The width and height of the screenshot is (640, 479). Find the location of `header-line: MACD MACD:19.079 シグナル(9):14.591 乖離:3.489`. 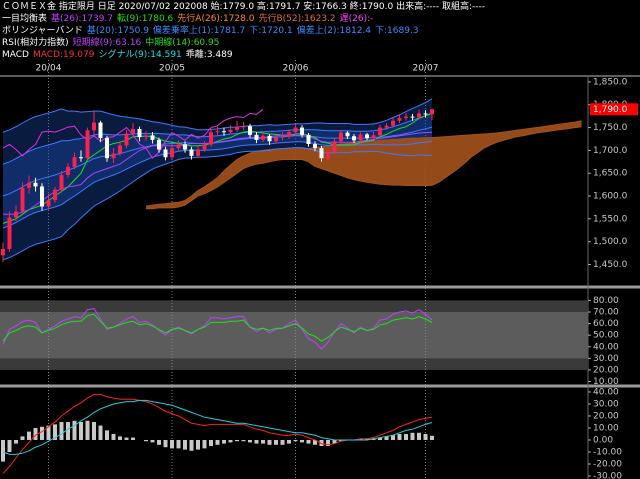

header-line: MACD MACD:19.079 シグナル(9):14.591 乖離:3.489 is located at coordinates (117, 54).